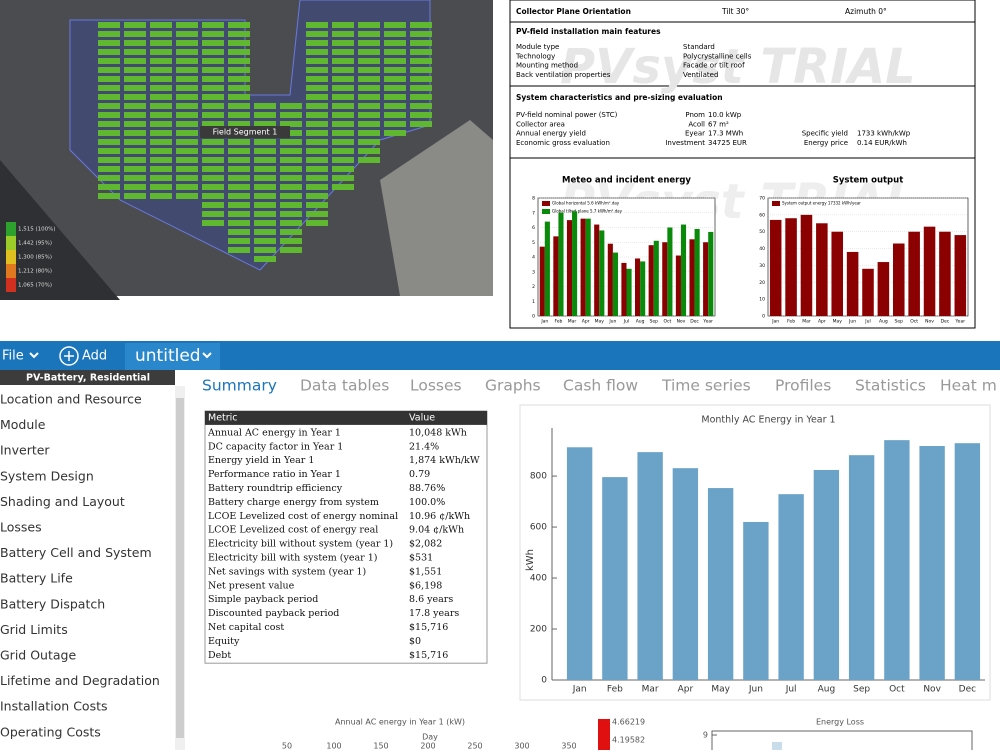  Describe the element at coordinates (292, 557) in the screenshot. I see `table-cell: Electricity bill with system (year 1)` at that location.